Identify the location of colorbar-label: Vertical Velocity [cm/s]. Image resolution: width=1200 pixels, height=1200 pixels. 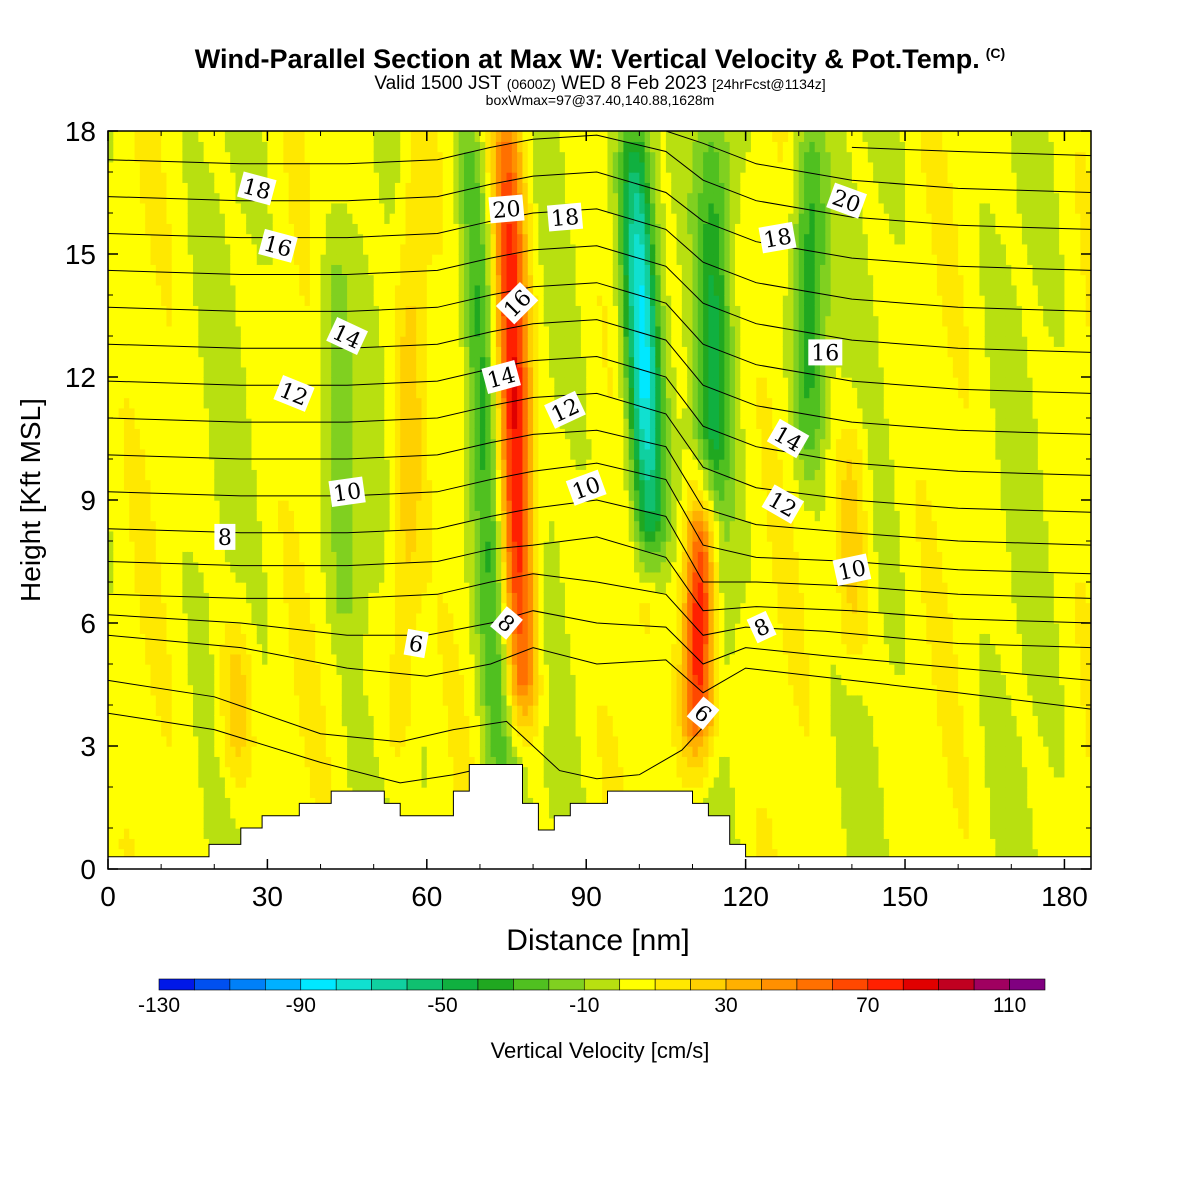
(600, 1050).